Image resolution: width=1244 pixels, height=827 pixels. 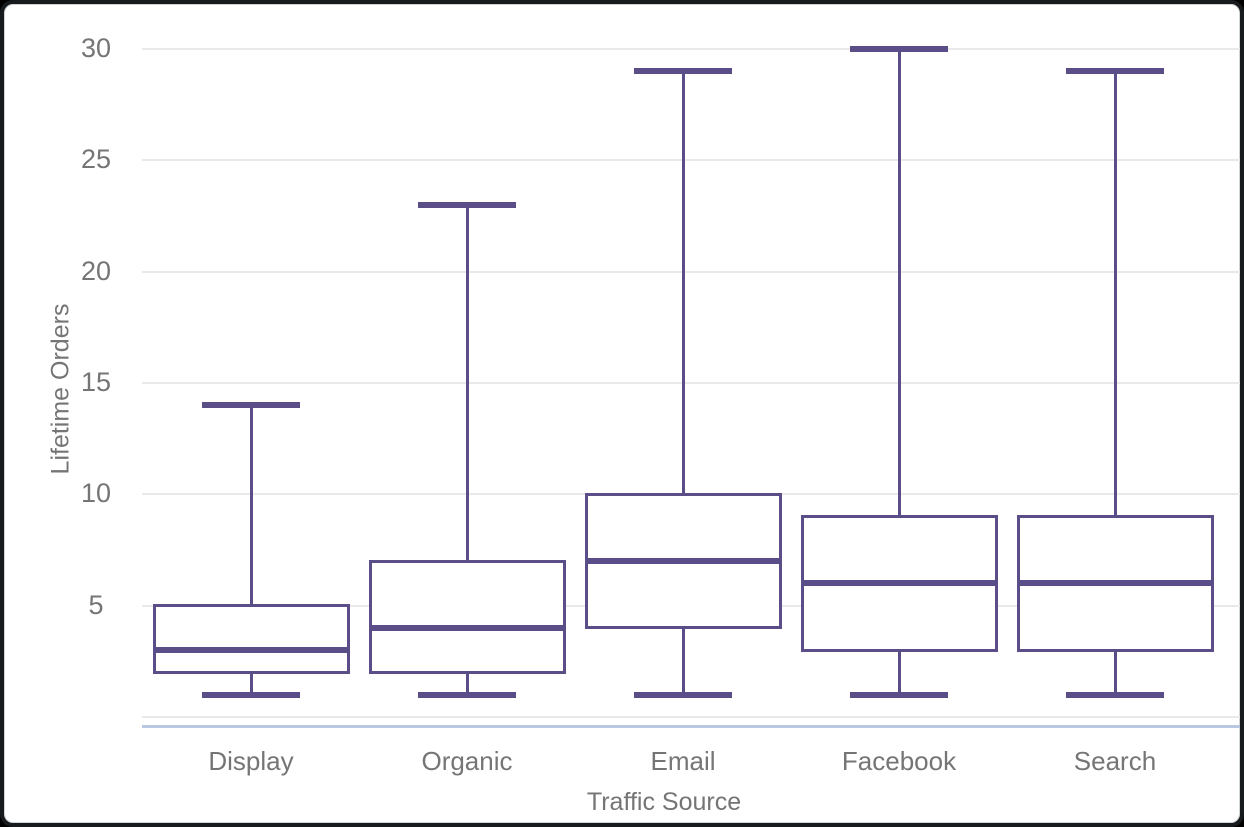 I want to click on y-tick-label: 5, so click(x=96, y=604).